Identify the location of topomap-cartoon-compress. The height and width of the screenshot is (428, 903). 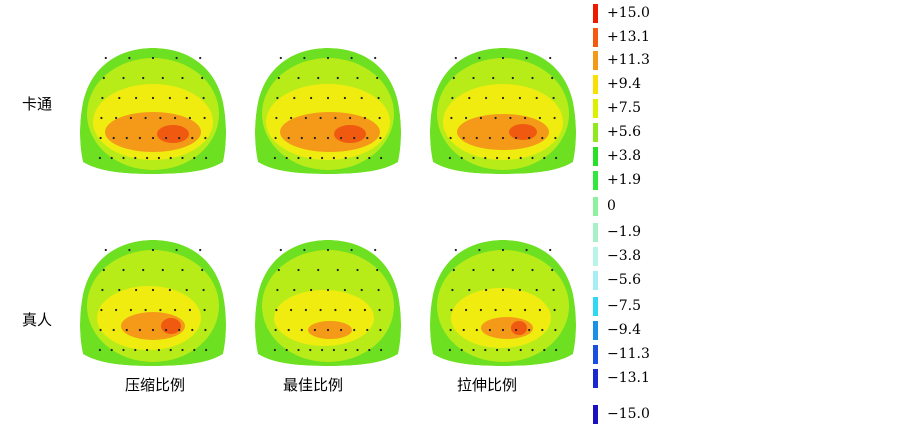
(153, 111).